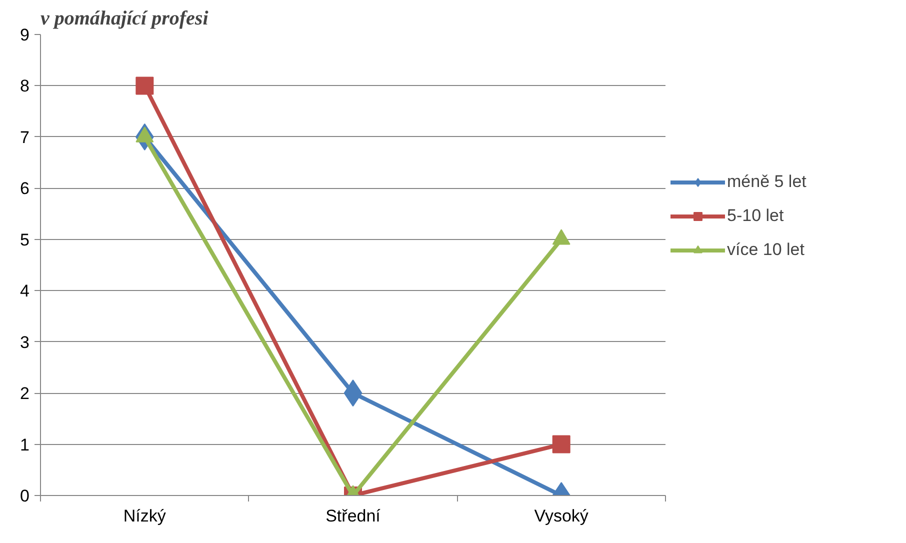 The height and width of the screenshot is (543, 906). What do you see at coordinates (765, 250) in the screenshot?
I see `legend-label: více 10 let` at bounding box center [765, 250].